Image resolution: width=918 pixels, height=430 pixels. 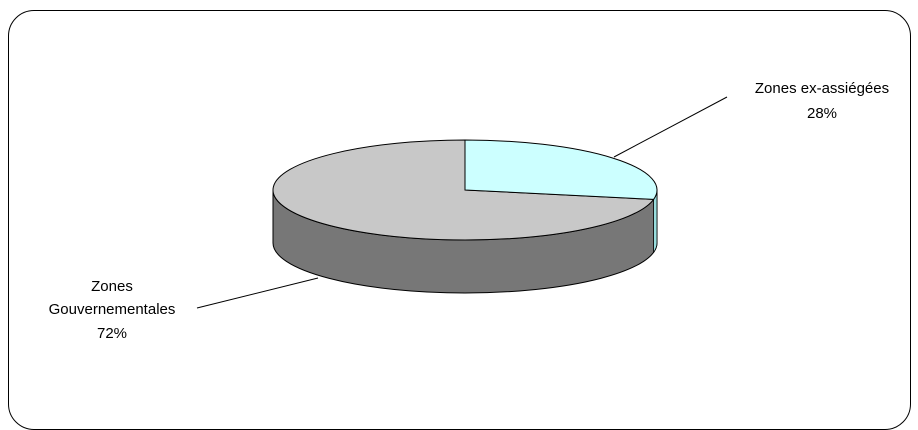 I want to click on label-ex-assiegees-percent: 28%, so click(x=822, y=113).